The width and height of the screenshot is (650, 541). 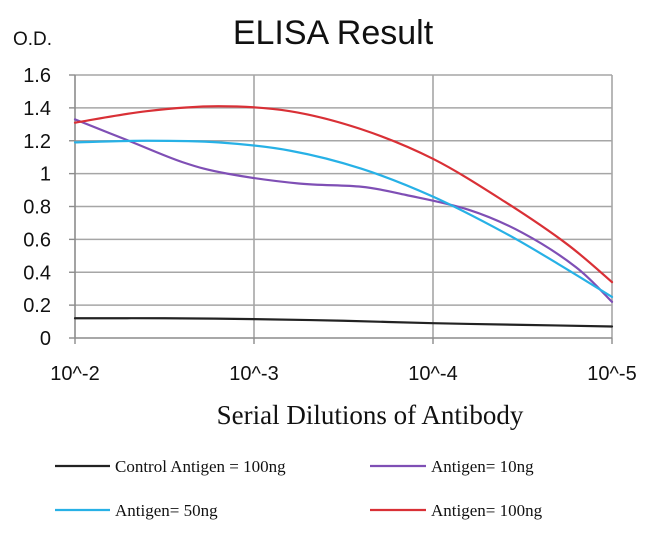 I want to click on y-axis-label: O.D., so click(x=32, y=39).